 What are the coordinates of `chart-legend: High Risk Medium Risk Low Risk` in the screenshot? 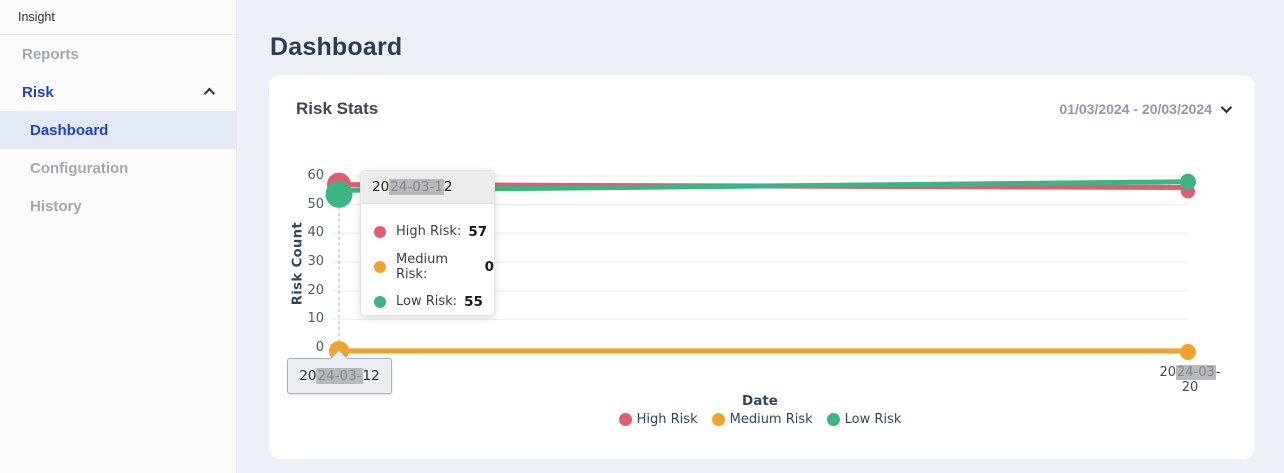 It's located at (760, 419).